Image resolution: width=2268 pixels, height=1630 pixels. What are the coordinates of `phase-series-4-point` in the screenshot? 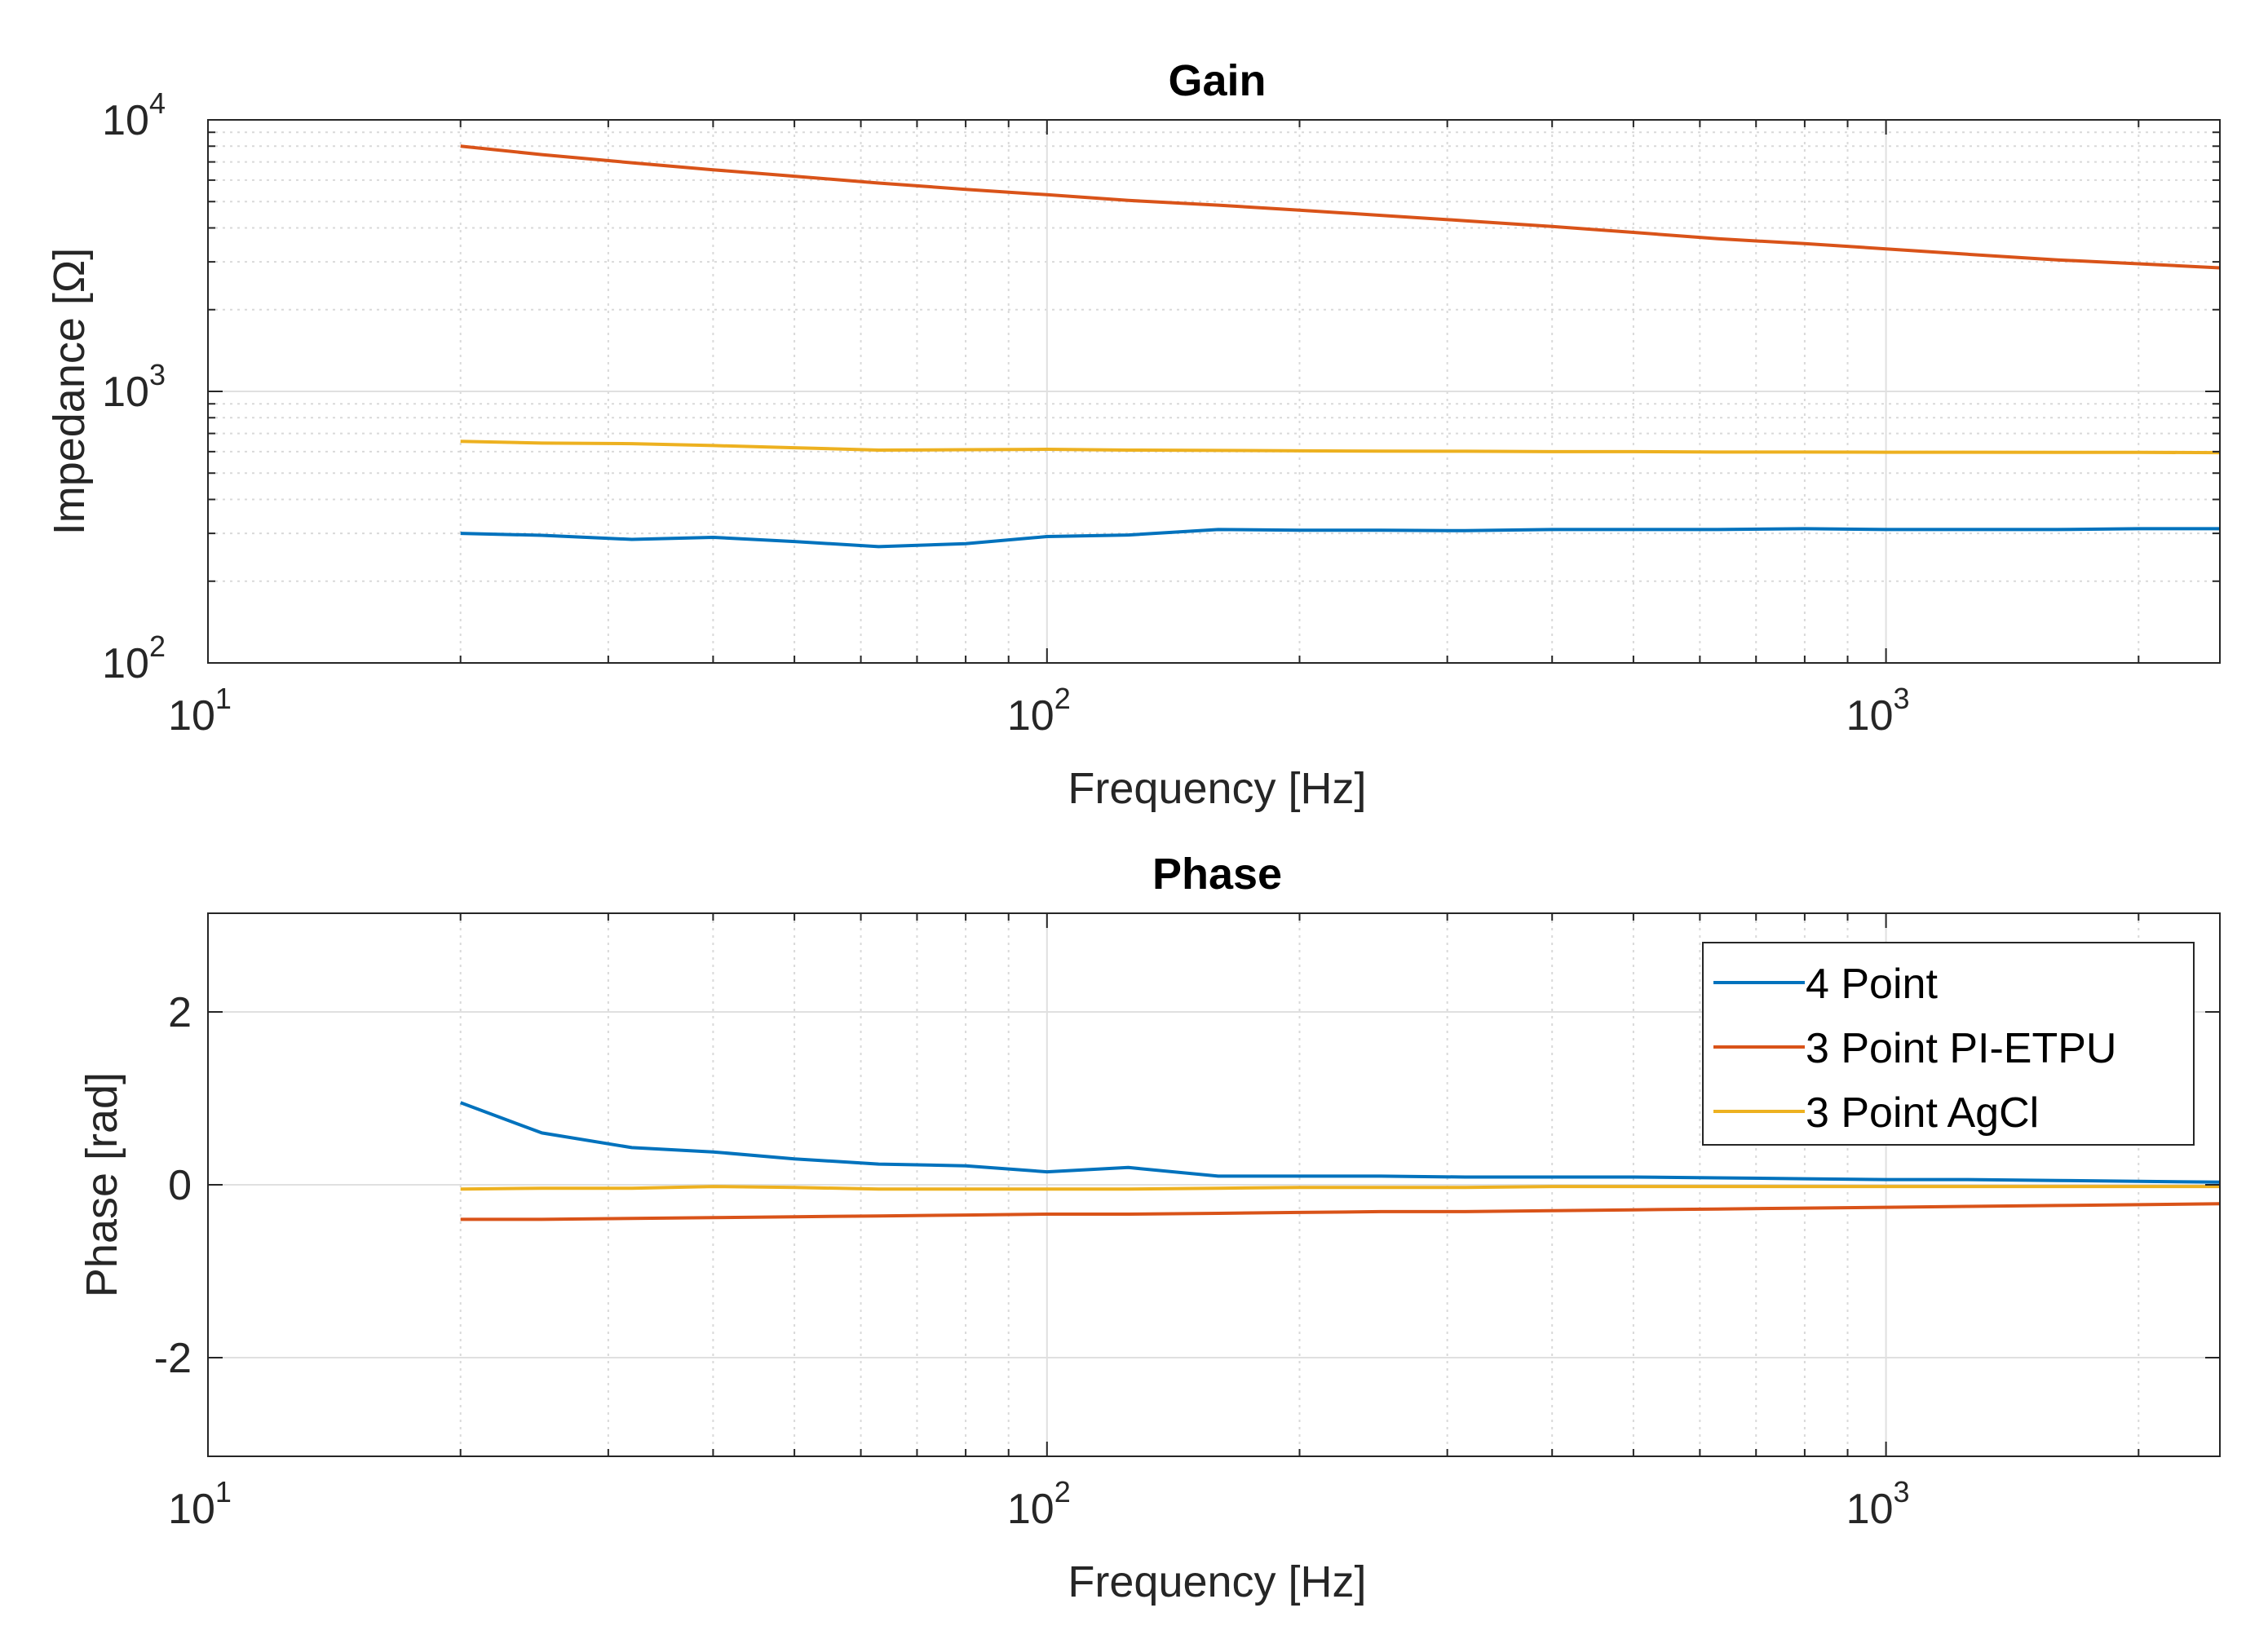 It's located at (1340, 1142).